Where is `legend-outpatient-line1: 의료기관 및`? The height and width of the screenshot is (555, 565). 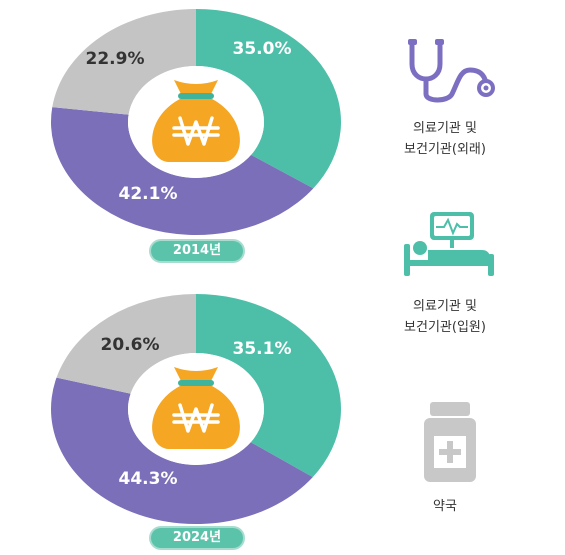
legend-outpatient-line1: 의료기관 및 is located at coordinates (445, 128).